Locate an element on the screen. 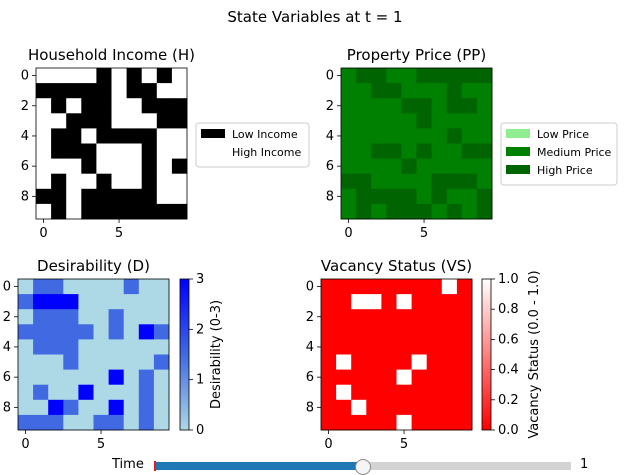  colorbar-tick-label: 3 is located at coordinates (200, 279).